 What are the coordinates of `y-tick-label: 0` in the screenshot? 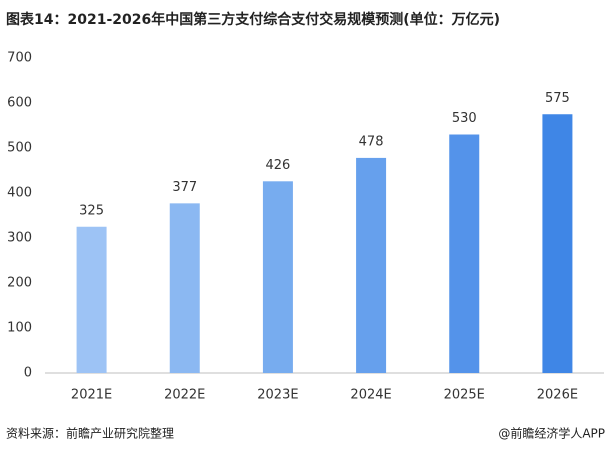 It's located at (28, 373).